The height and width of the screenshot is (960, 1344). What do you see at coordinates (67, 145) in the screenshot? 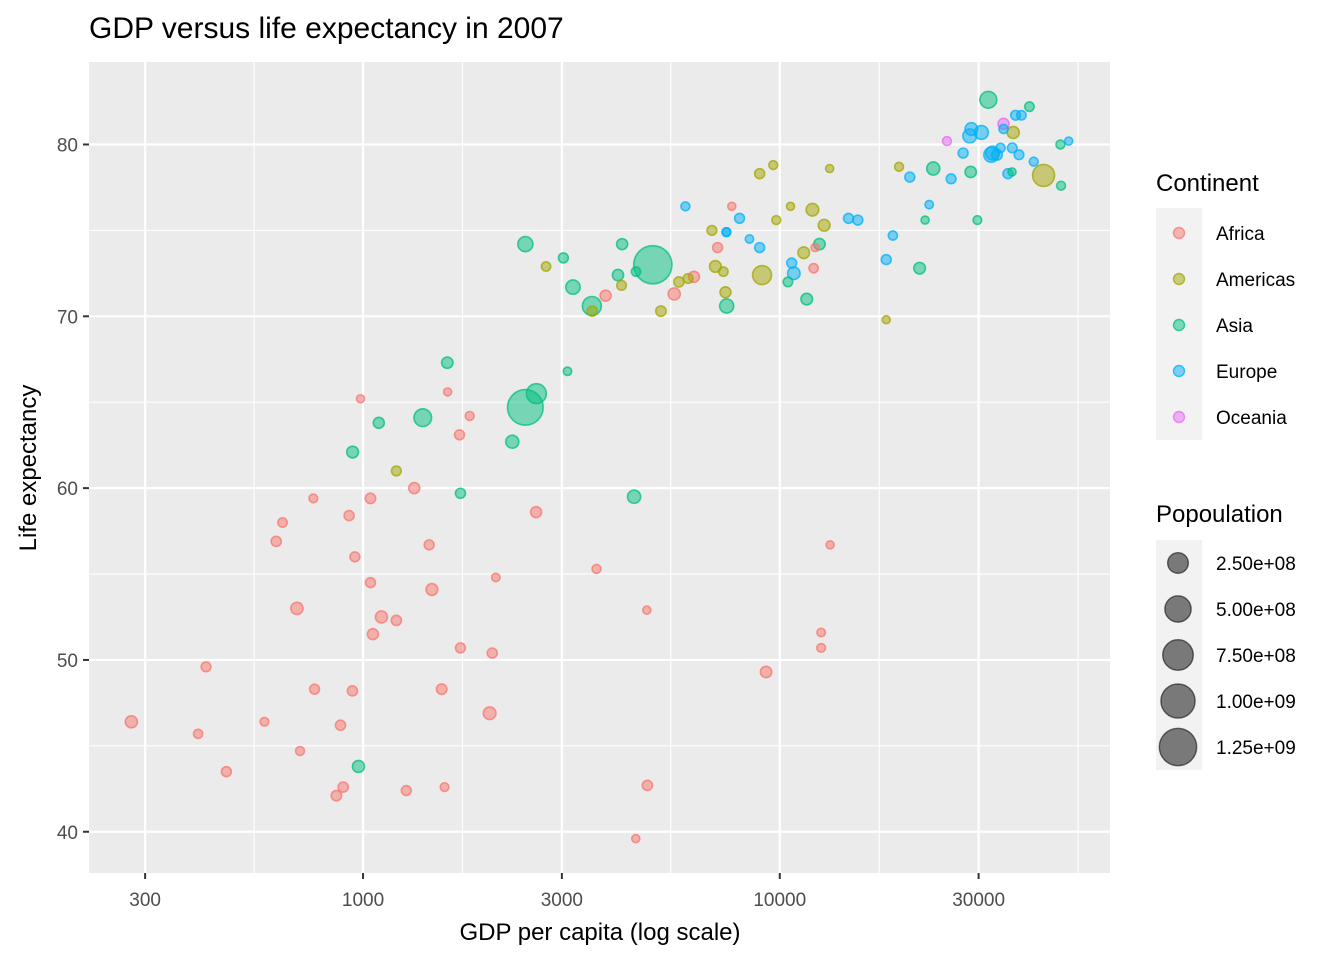
I see `y-tick-label: 80` at bounding box center [67, 145].